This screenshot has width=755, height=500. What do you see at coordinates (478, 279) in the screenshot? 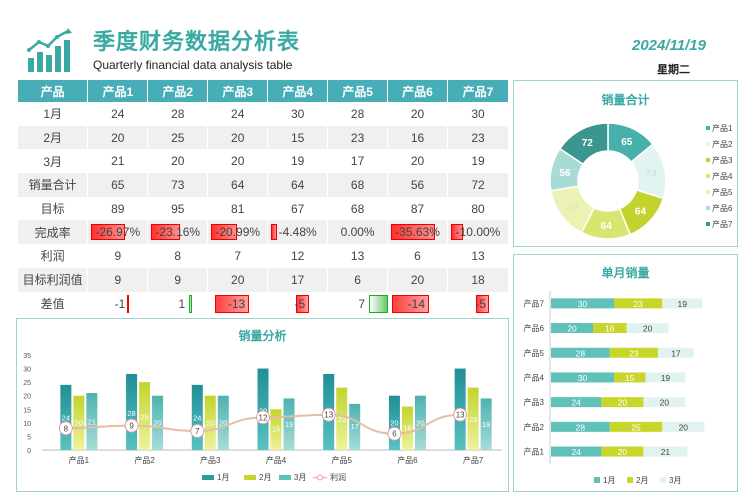
I see `table-cell: 18` at bounding box center [478, 279].